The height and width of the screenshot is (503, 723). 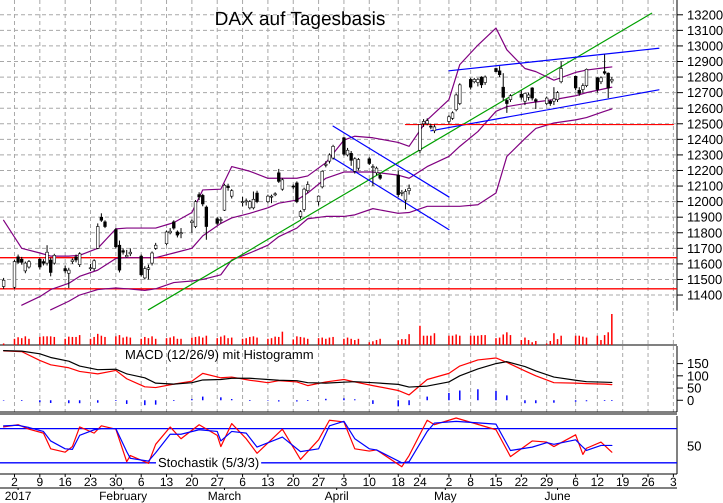 I want to click on y-tick-label: 12300, so click(x=705, y=154).